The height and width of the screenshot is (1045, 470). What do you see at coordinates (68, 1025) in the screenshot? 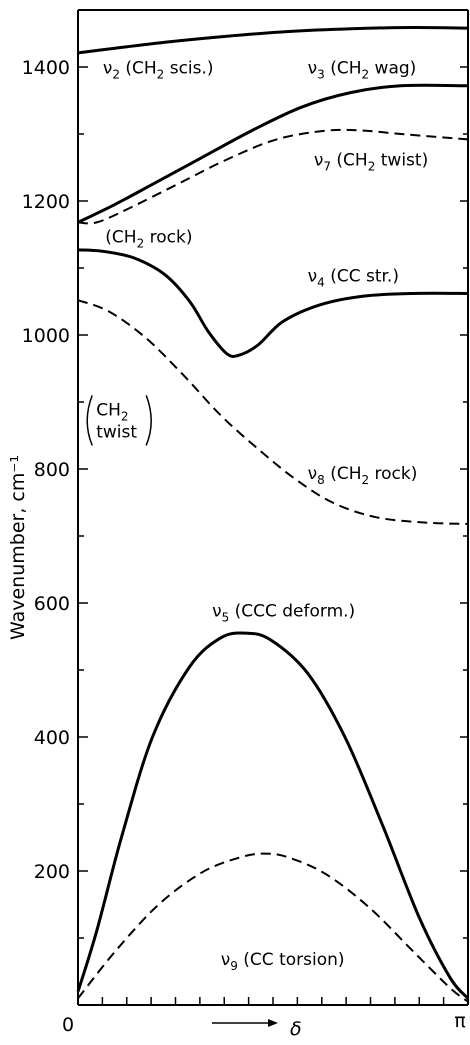
I see `x-tick-label: 0` at bounding box center [68, 1025].